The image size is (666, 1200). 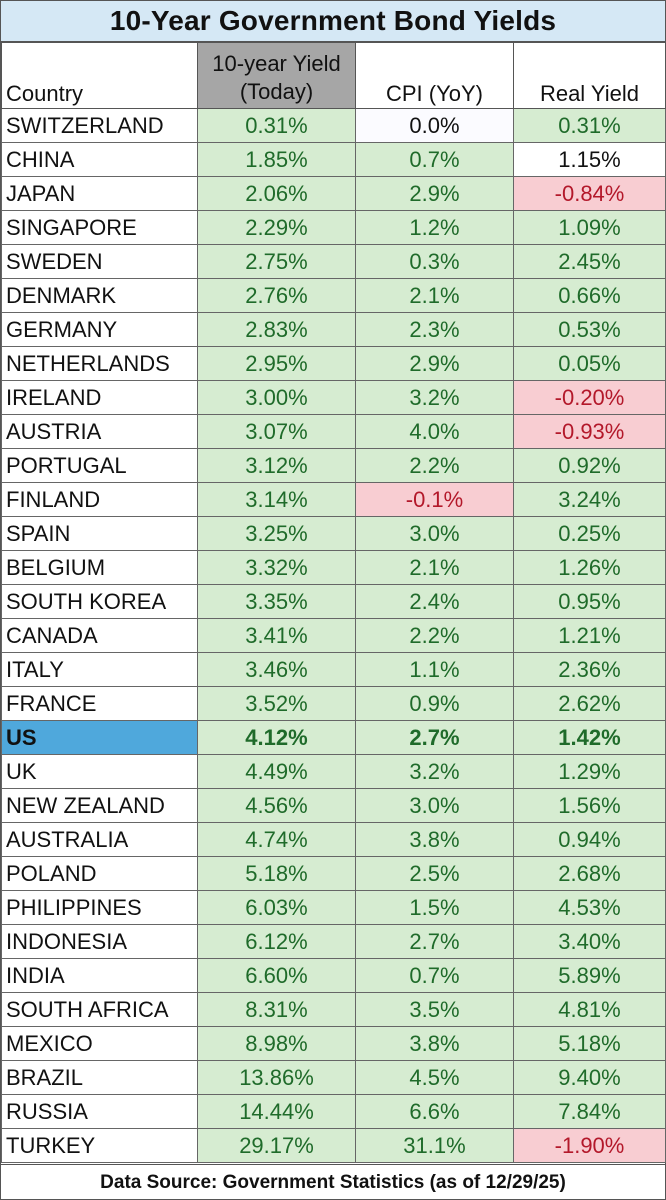 I want to click on cpi-cell: 3.8%, so click(x=434, y=1043).